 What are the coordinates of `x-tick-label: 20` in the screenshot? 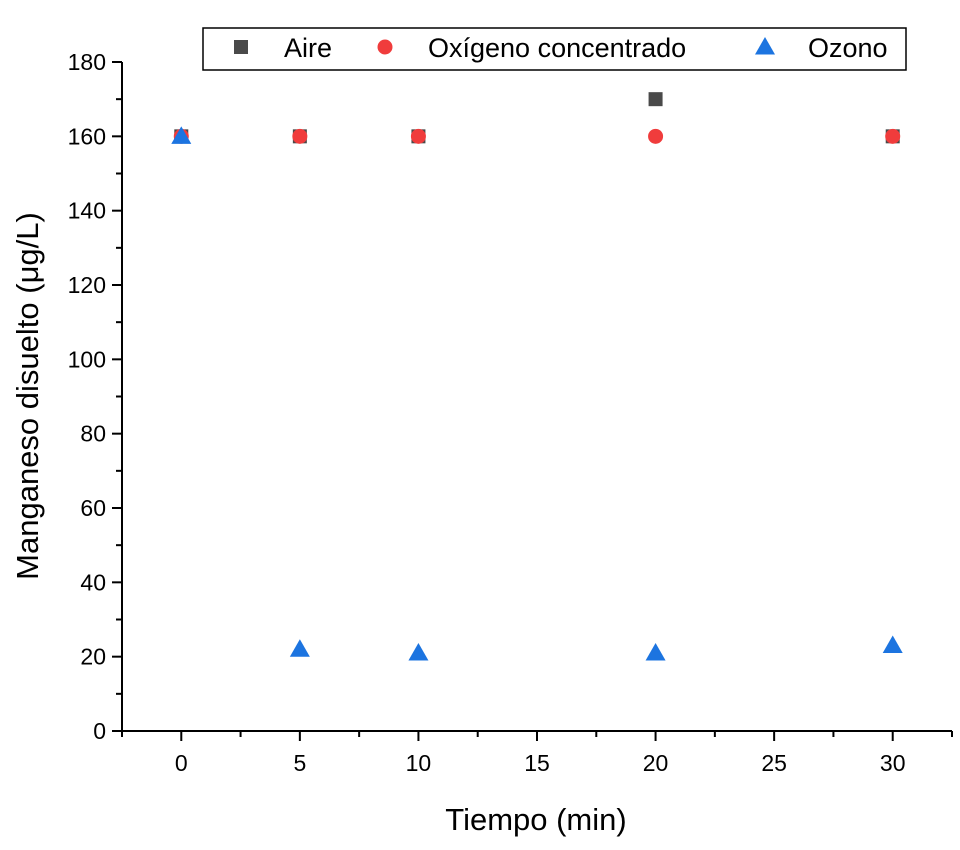 It's located at (656, 763).